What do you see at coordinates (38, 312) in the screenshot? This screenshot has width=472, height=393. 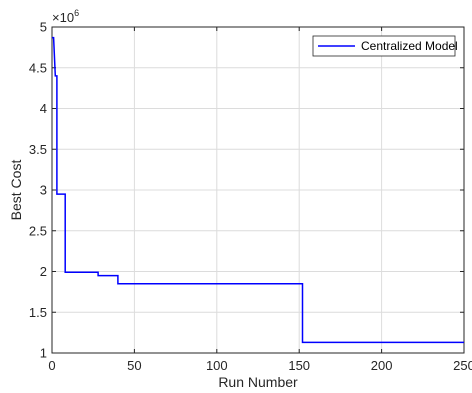 I see `y-tick-label: 1.5` at bounding box center [38, 312].